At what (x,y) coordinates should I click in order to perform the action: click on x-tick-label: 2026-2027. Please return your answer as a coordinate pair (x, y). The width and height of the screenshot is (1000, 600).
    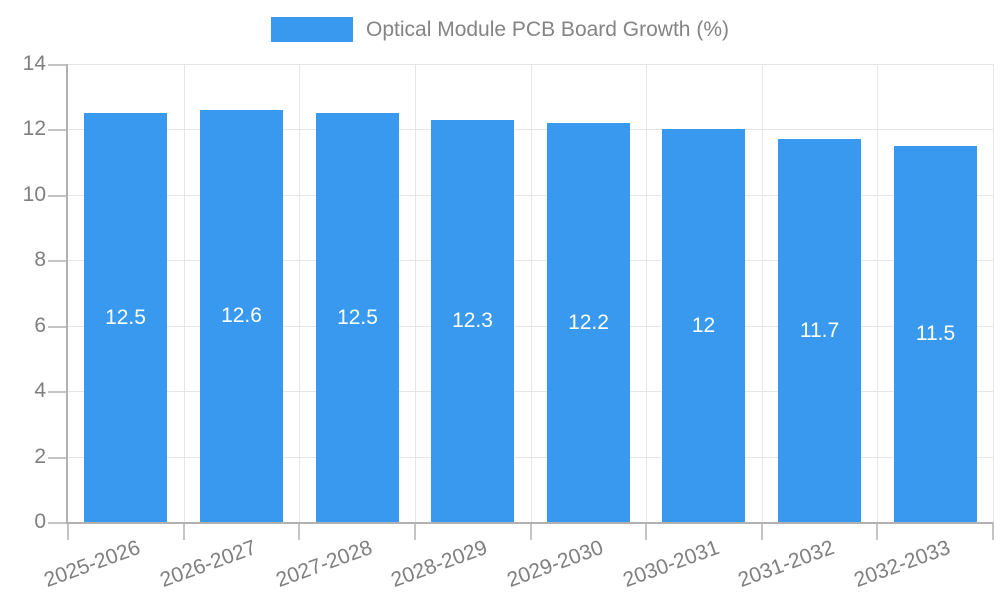
    Looking at the image, I should click on (208, 564).